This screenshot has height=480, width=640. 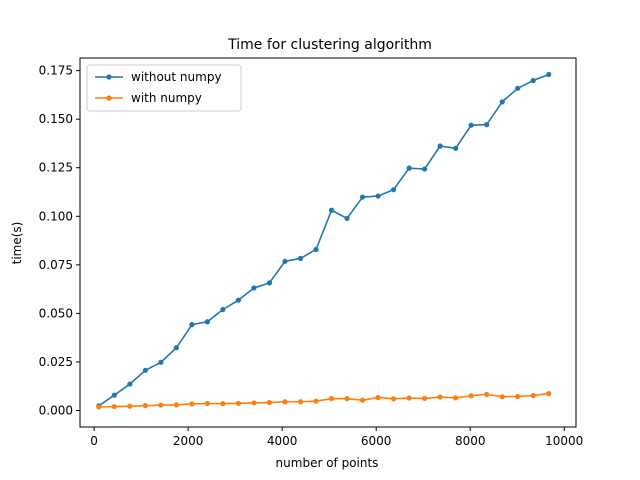 What do you see at coordinates (56, 168) in the screenshot?
I see `y-tick-label: 0.125` at bounding box center [56, 168].